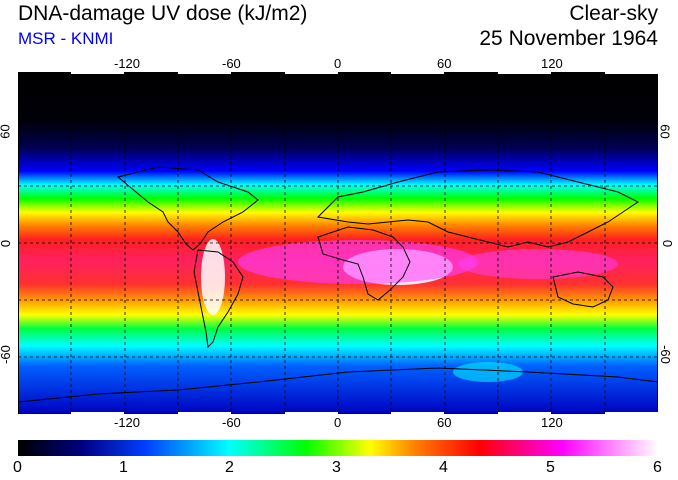 This screenshot has height=480, width=678. What do you see at coordinates (338, 448) in the screenshot?
I see `color-scale-bar` at bounding box center [338, 448].